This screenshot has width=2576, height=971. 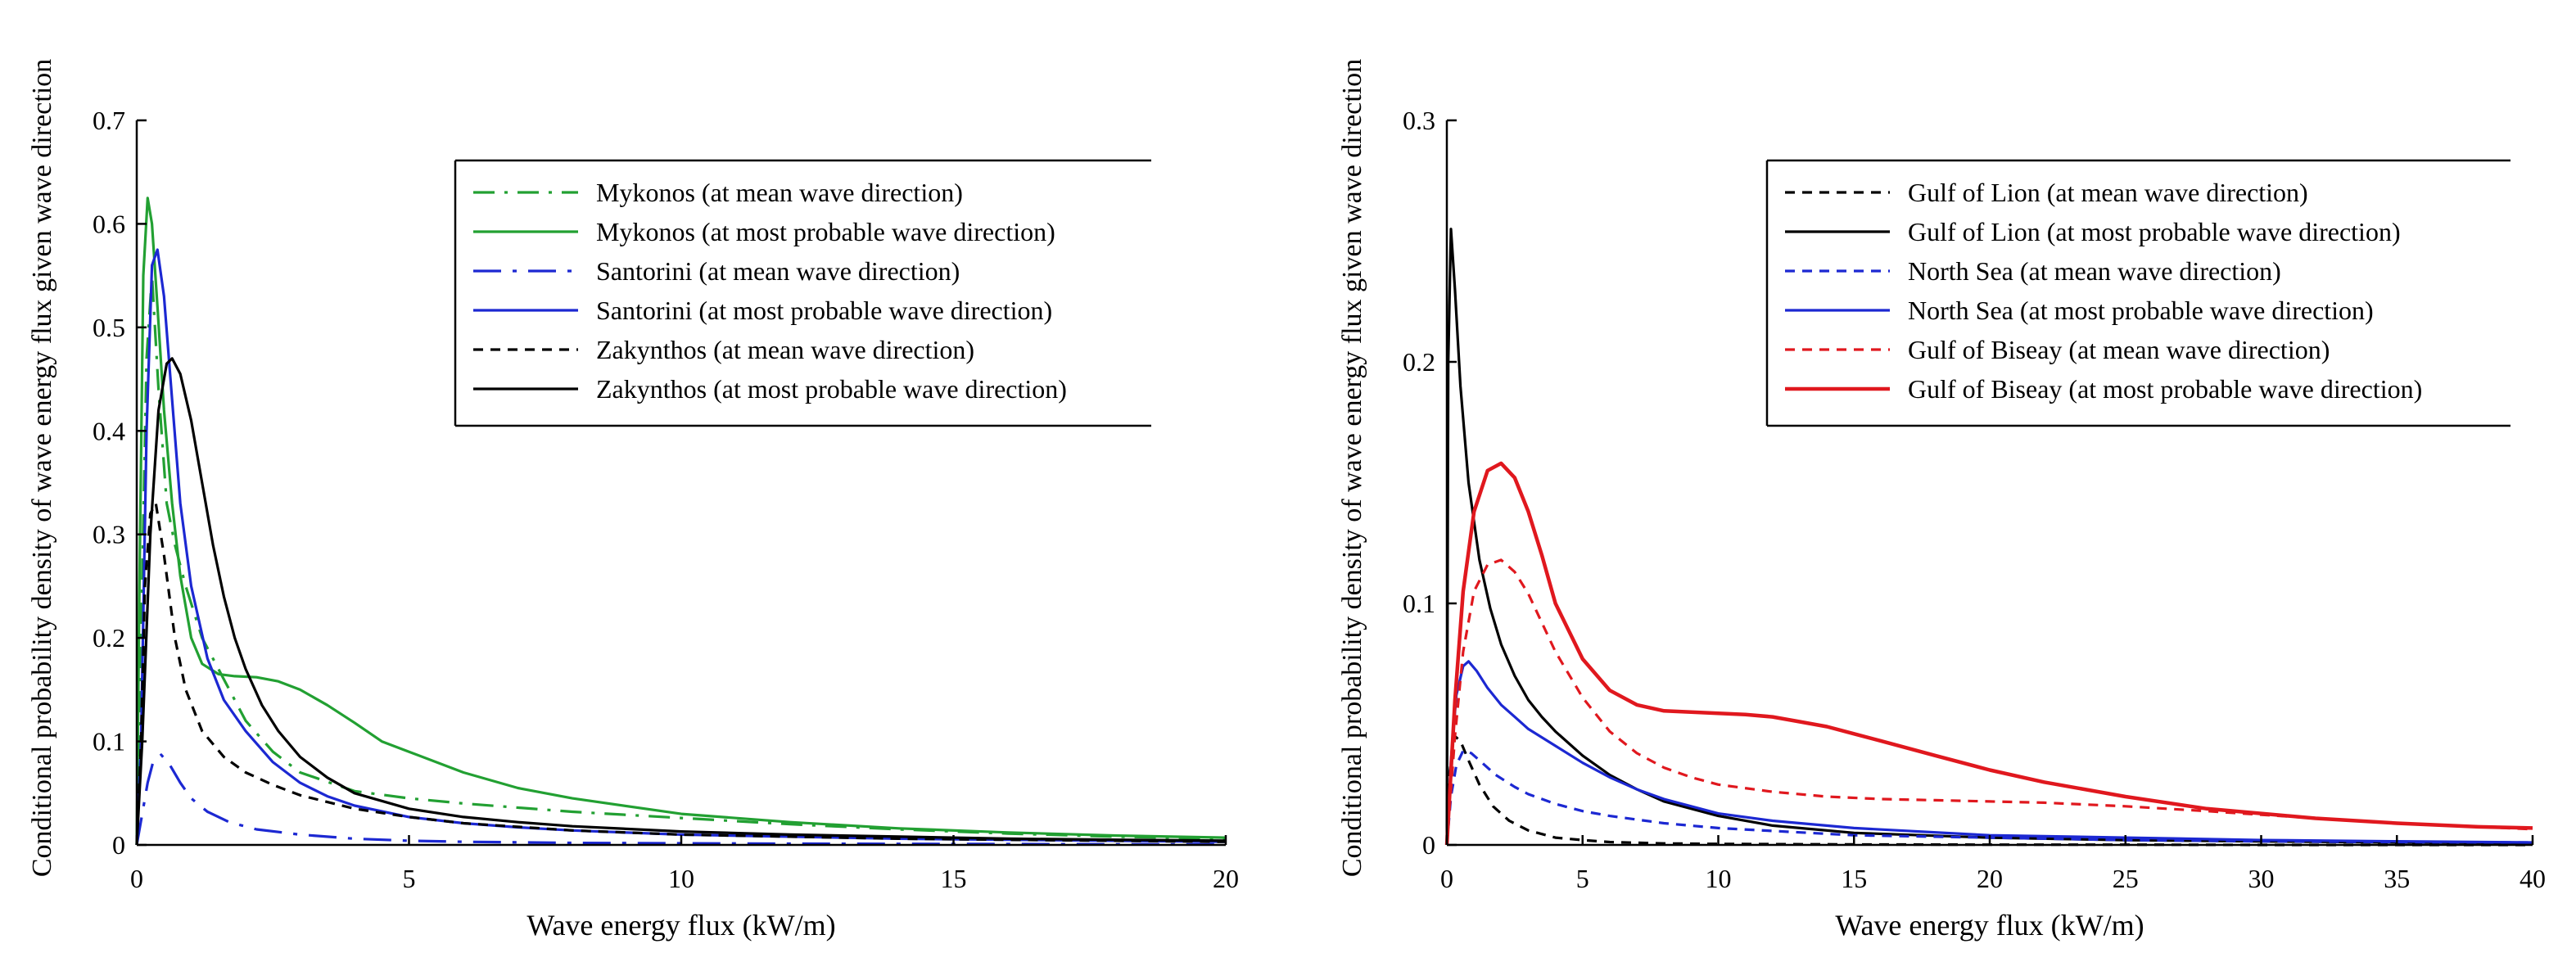 What do you see at coordinates (2261, 878) in the screenshot?
I see `x-tick-label: 30` at bounding box center [2261, 878].